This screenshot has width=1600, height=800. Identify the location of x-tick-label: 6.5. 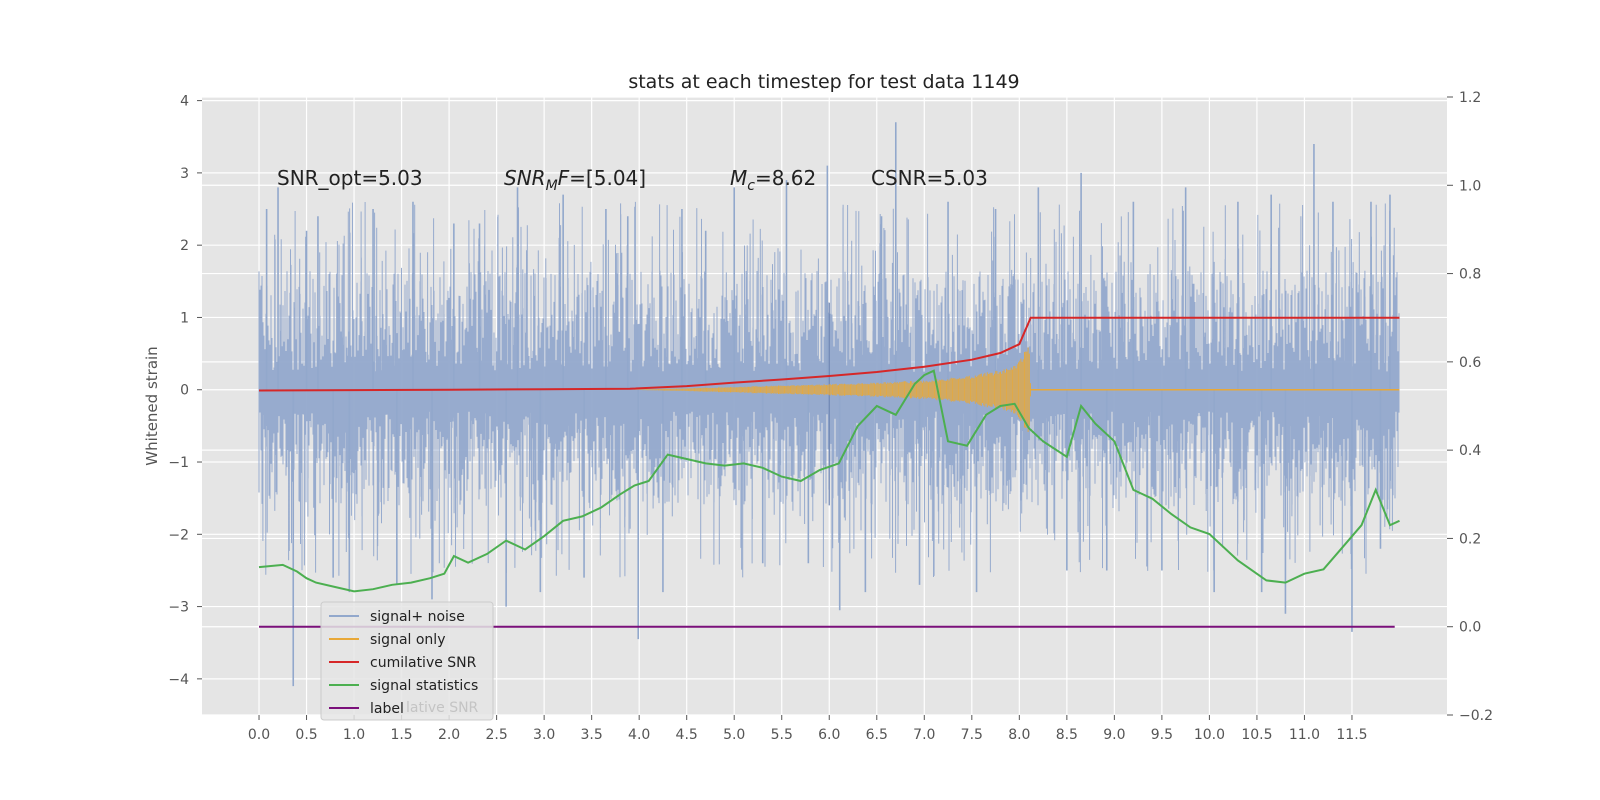
(877, 735).